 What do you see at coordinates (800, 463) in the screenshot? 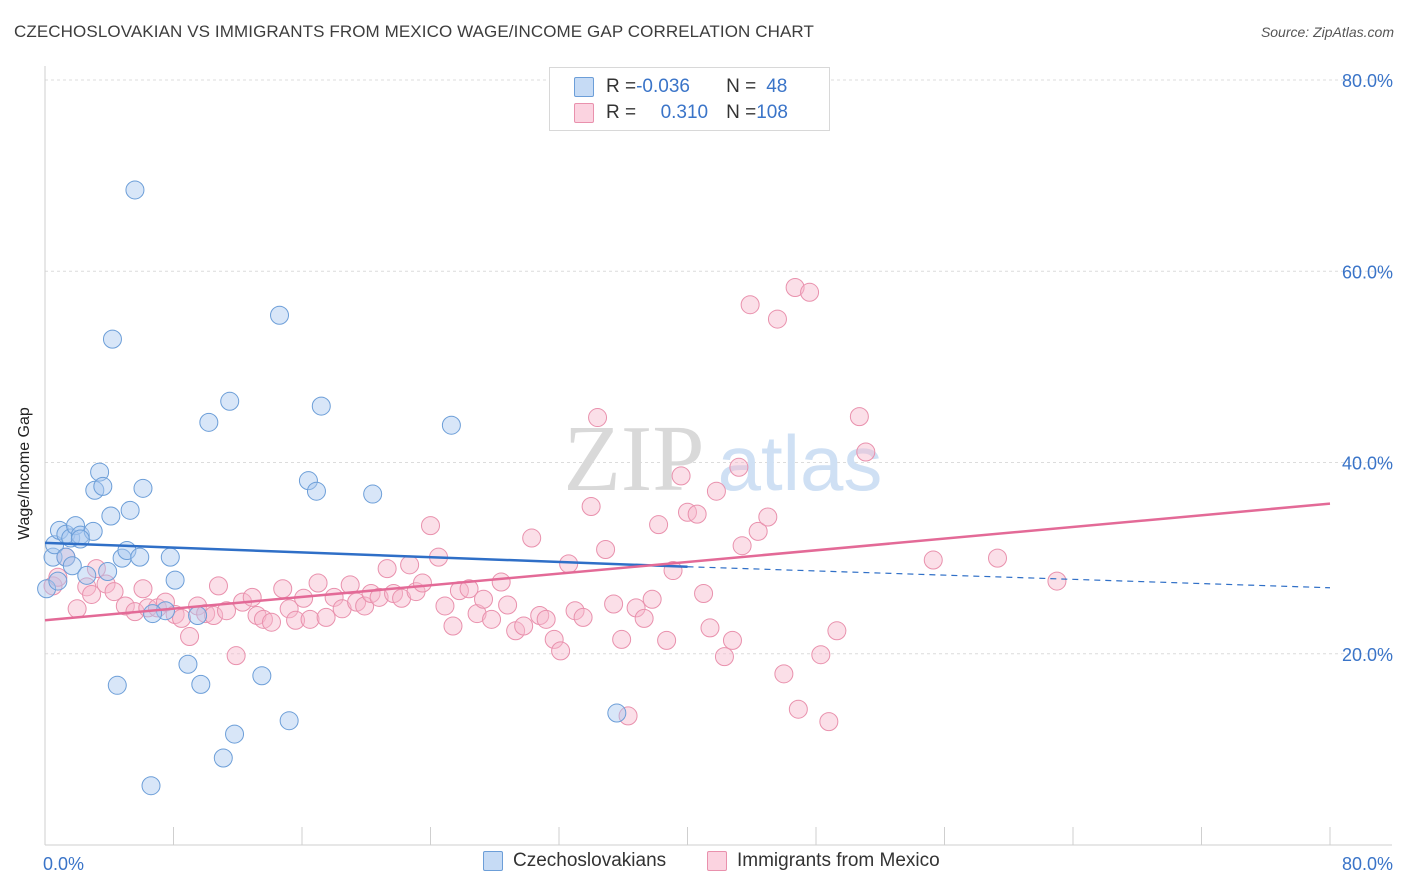
I see `watermark-atlas: atlas` at bounding box center [800, 463].